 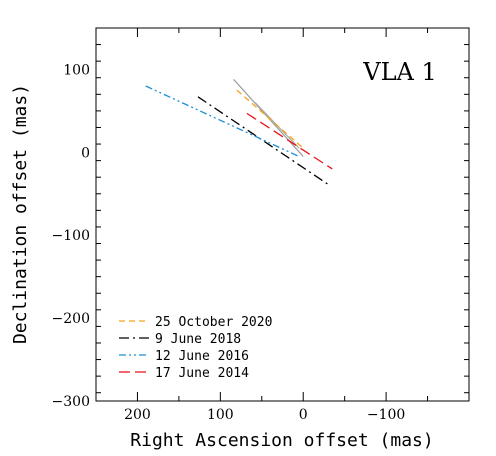 I want to click on x-tick-label: 0, so click(x=303, y=415).